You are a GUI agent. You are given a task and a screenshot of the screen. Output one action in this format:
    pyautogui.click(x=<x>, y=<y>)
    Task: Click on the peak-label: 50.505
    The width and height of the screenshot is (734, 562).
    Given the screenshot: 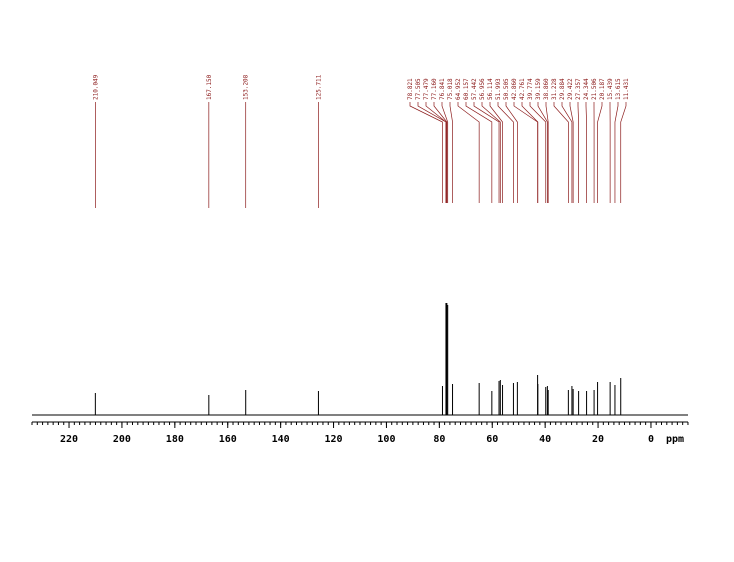 What is the action you would take?
    pyautogui.click(x=506, y=89)
    